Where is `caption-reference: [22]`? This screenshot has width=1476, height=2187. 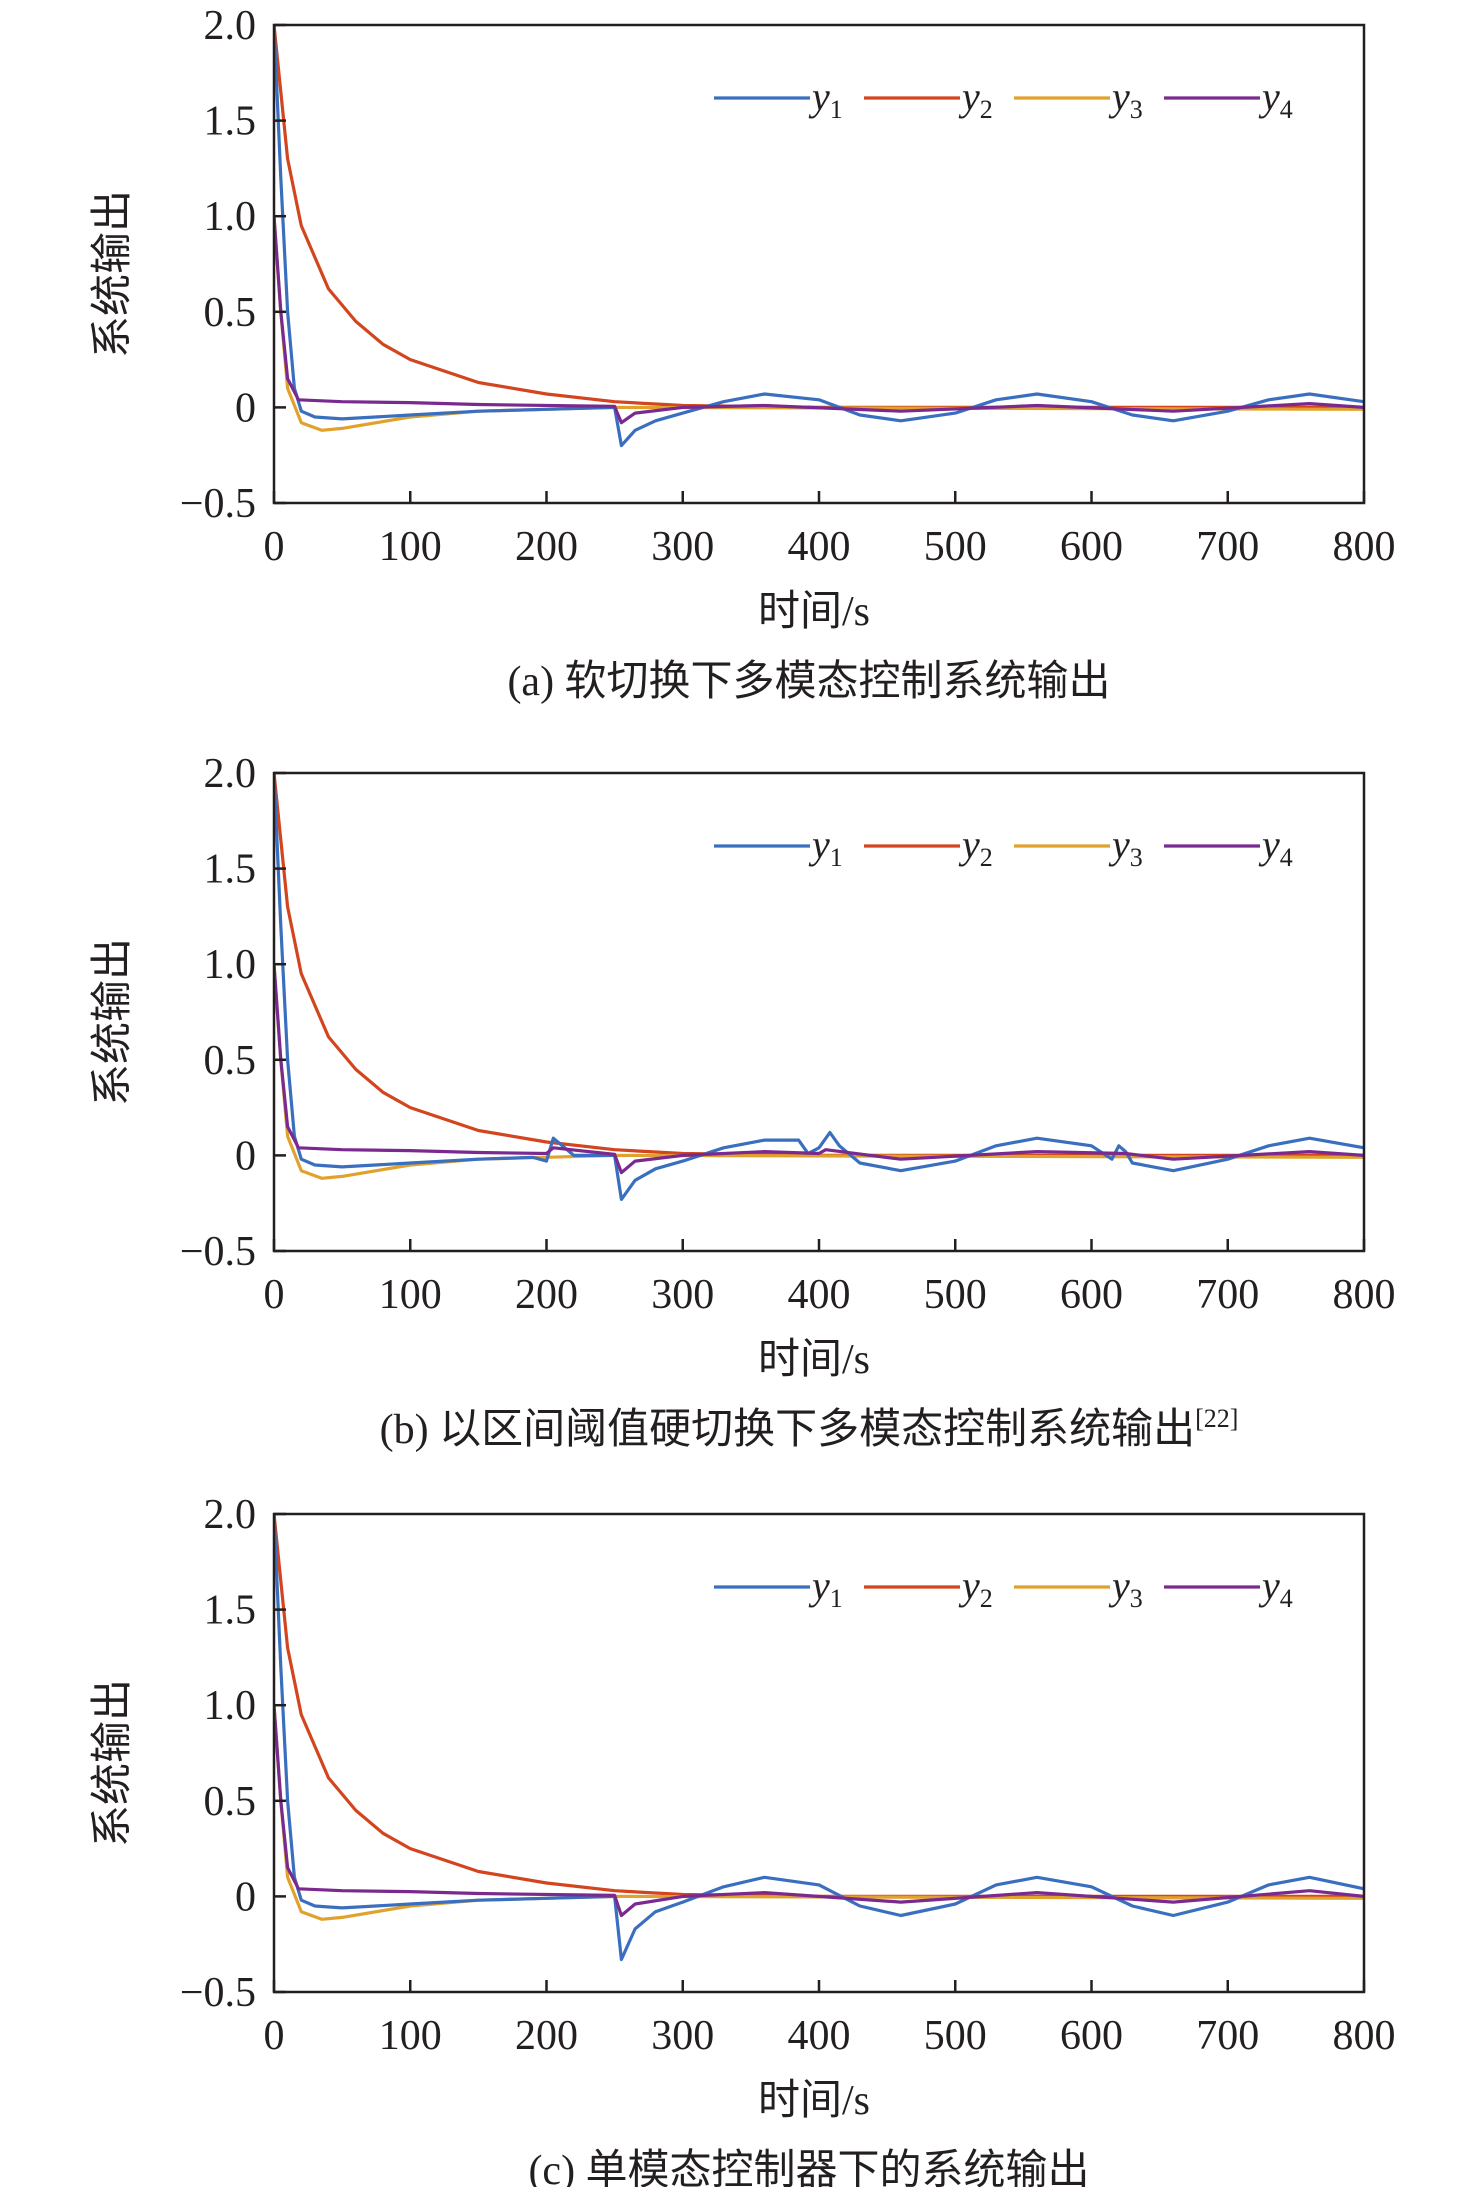 caption-reference: [22] is located at coordinates (1216, 1418).